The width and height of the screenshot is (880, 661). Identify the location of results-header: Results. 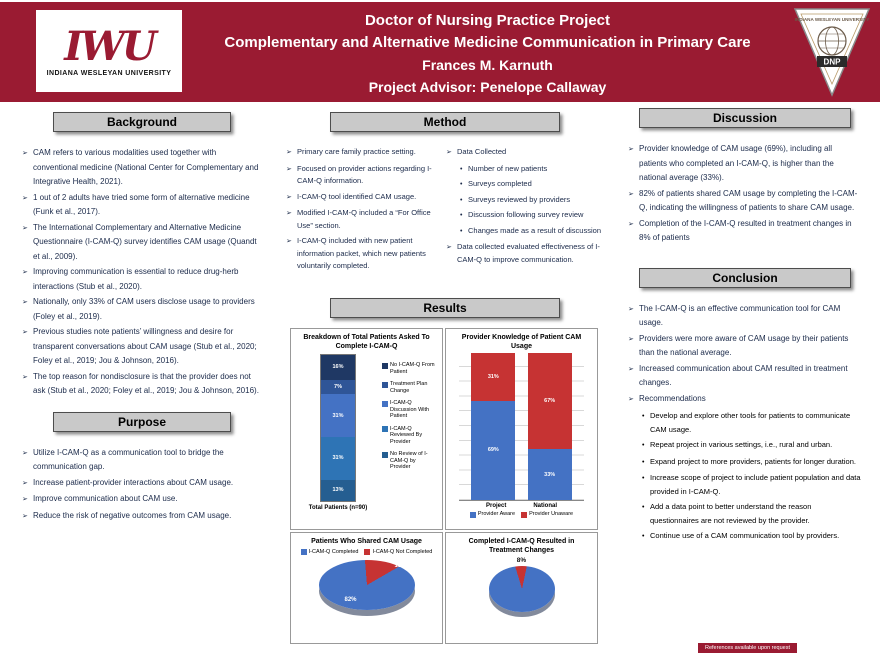
(445, 308).